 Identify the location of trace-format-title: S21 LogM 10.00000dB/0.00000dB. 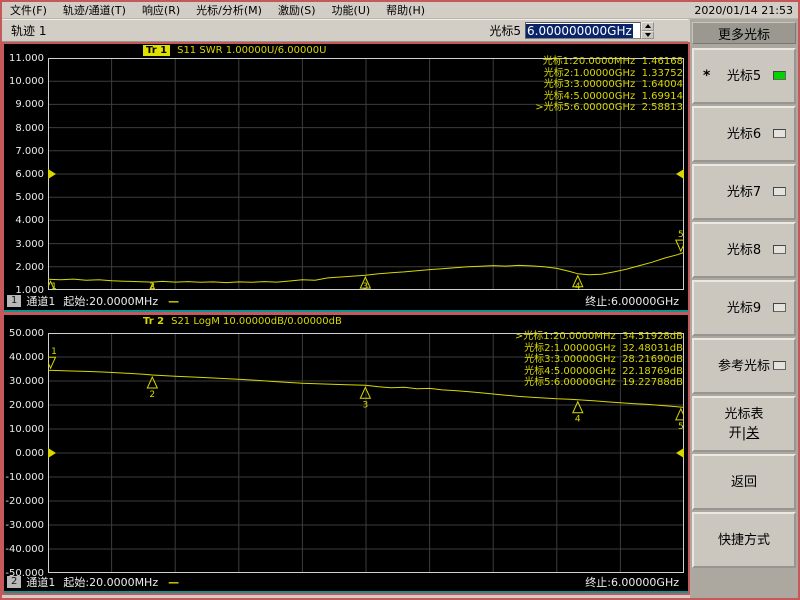
(256, 321).